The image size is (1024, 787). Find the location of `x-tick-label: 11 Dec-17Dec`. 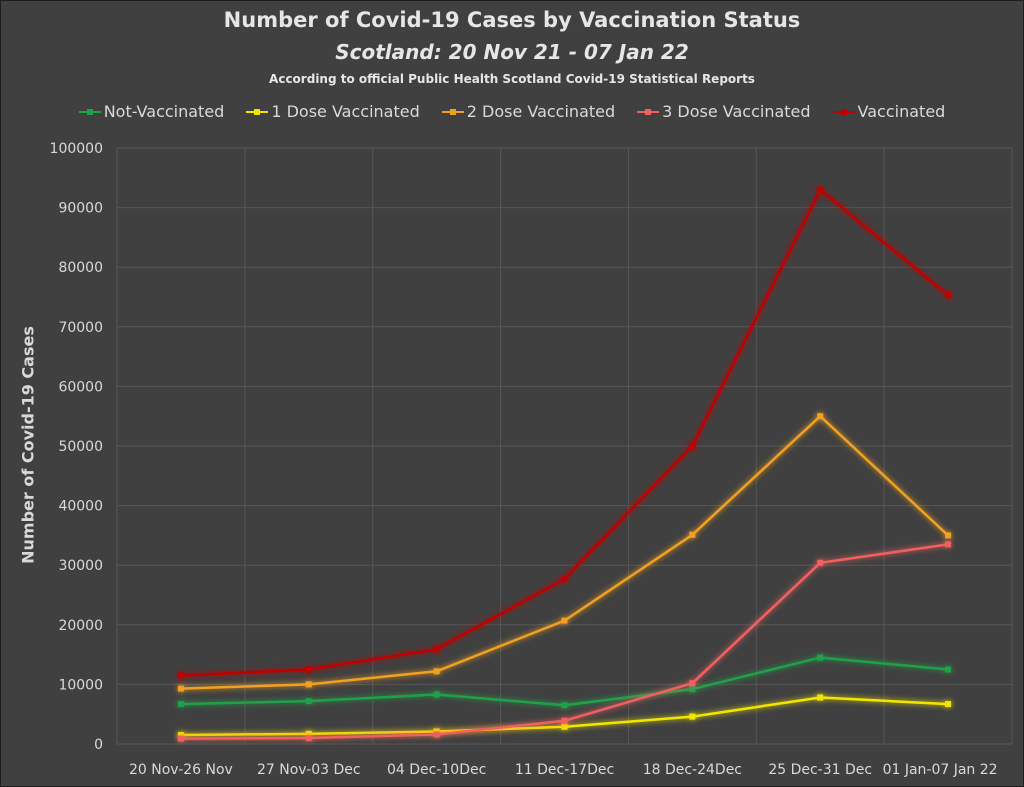

x-tick-label: 11 Dec-17Dec is located at coordinates (564, 770).